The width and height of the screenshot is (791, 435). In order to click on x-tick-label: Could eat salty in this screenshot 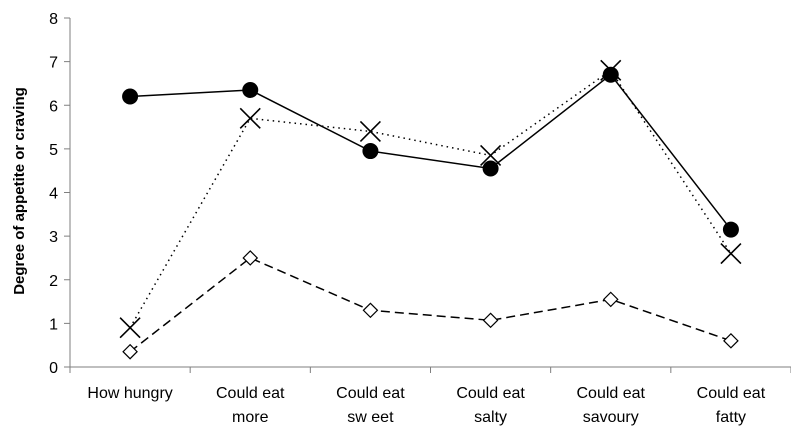, I will do `click(490, 405)`.